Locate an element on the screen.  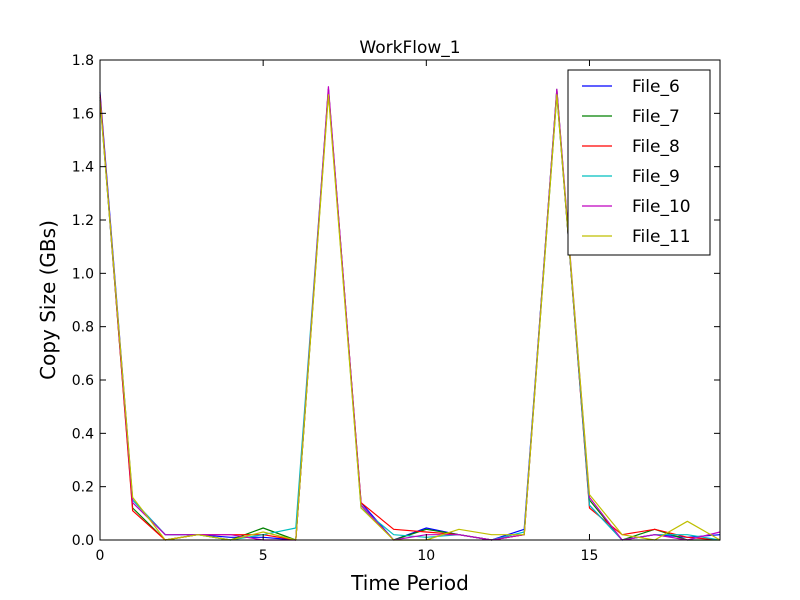
legend-frame is located at coordinates (639, 162).